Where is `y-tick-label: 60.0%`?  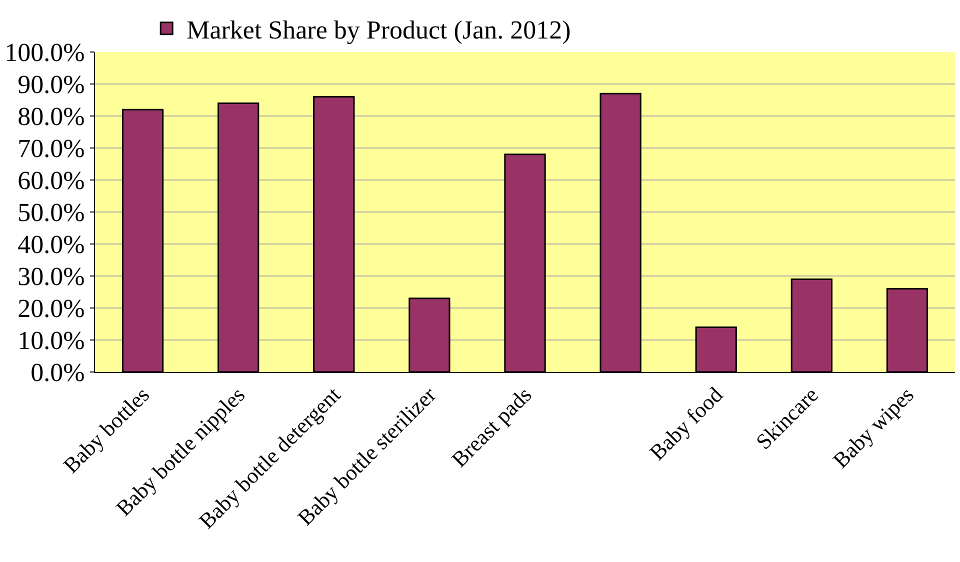 y-tick-label: 60.0% is located at coordinates (51, 181).